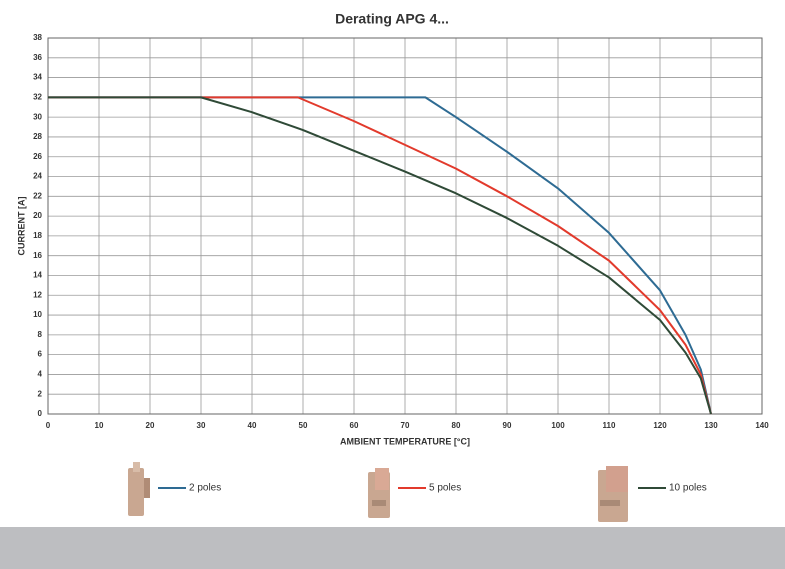 Image resolution: width=785 pixels, height=569 pixels. I want to click on legend-label: 10 poles, so click(688, 488).